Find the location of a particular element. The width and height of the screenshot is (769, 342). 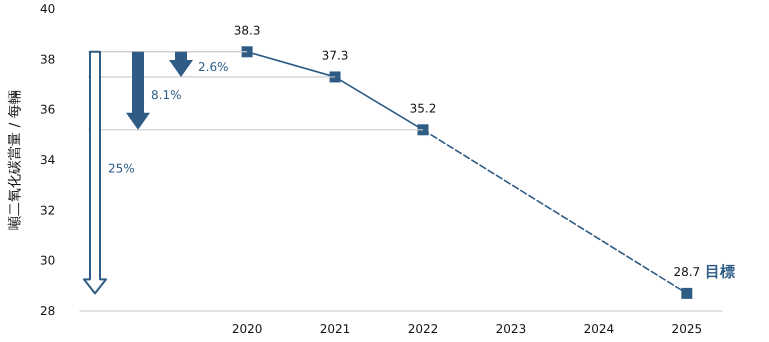

data-label: 37.3 is located at coordinates (335, 55).